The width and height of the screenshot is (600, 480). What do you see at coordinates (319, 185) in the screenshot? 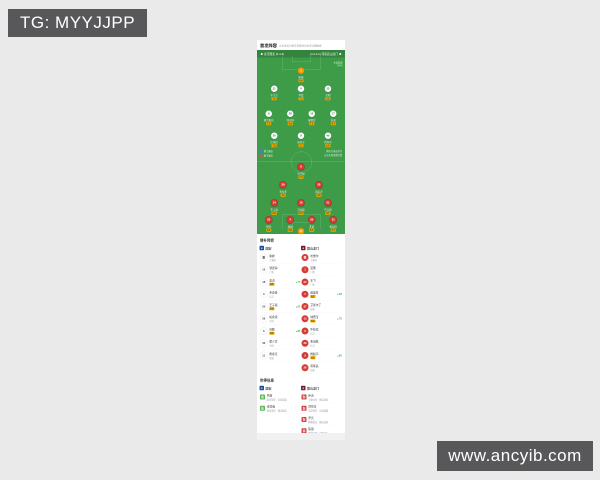
I see `player-jersey-icon: 26` at bounding box center [319, 185].